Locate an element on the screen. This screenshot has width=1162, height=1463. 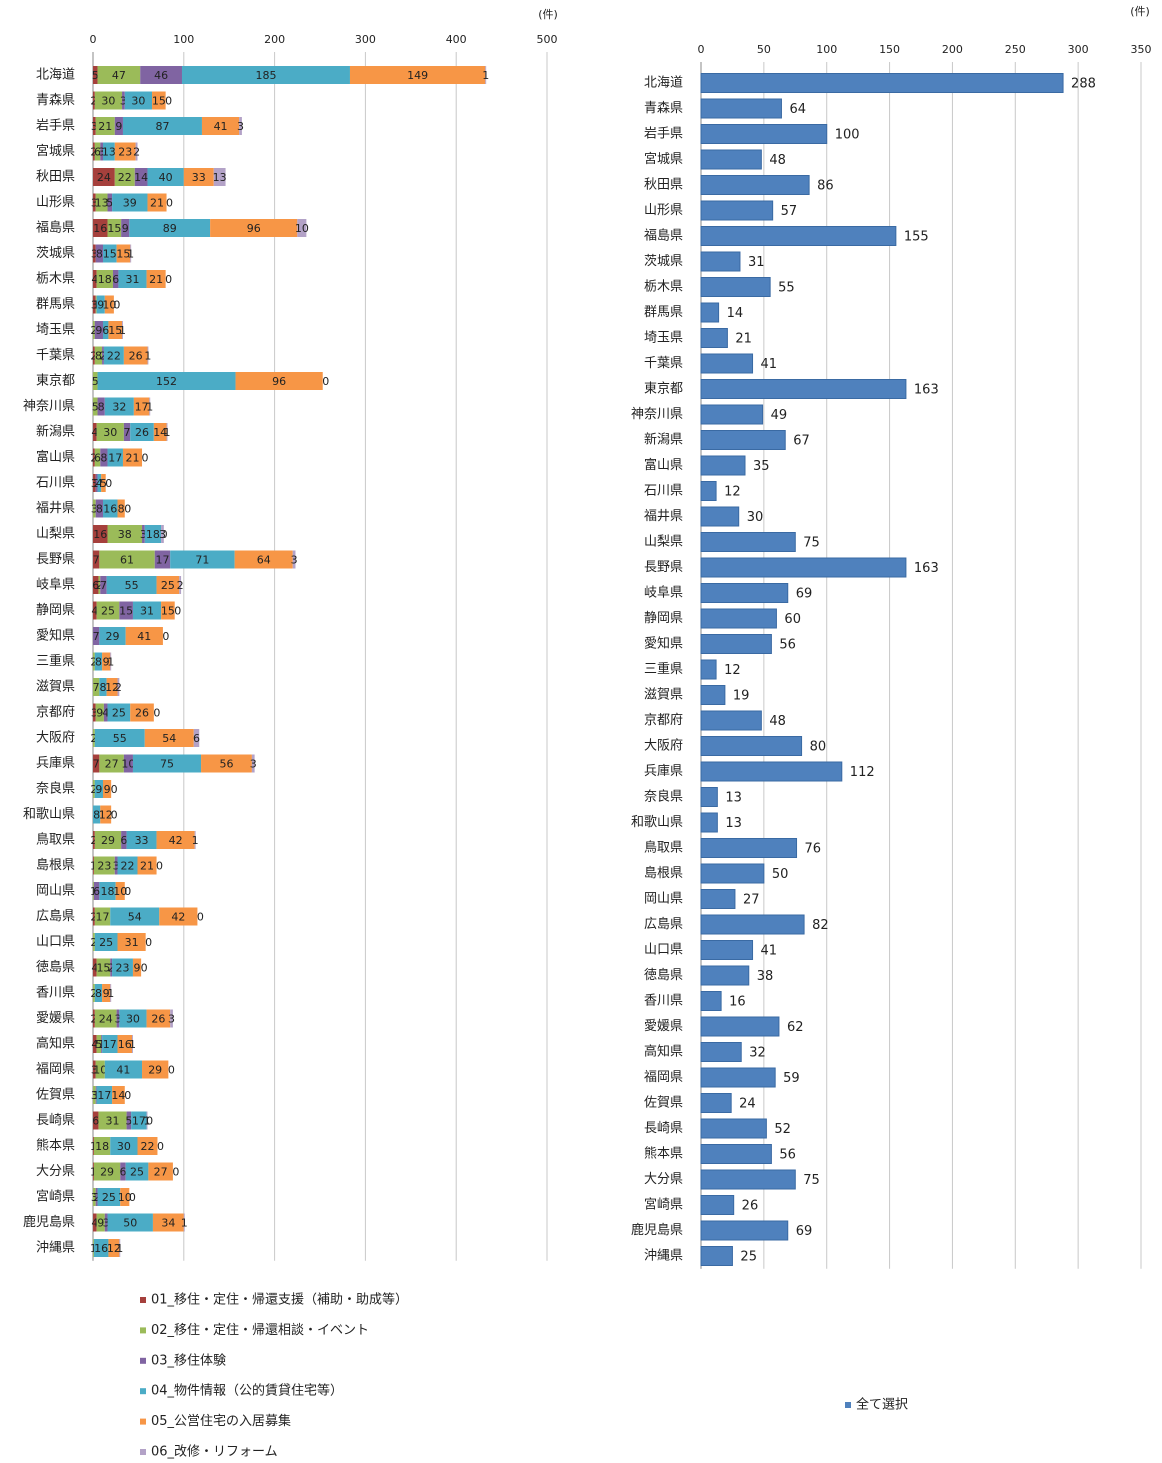
data-label: 56 is located at coordinates (787, 1155).